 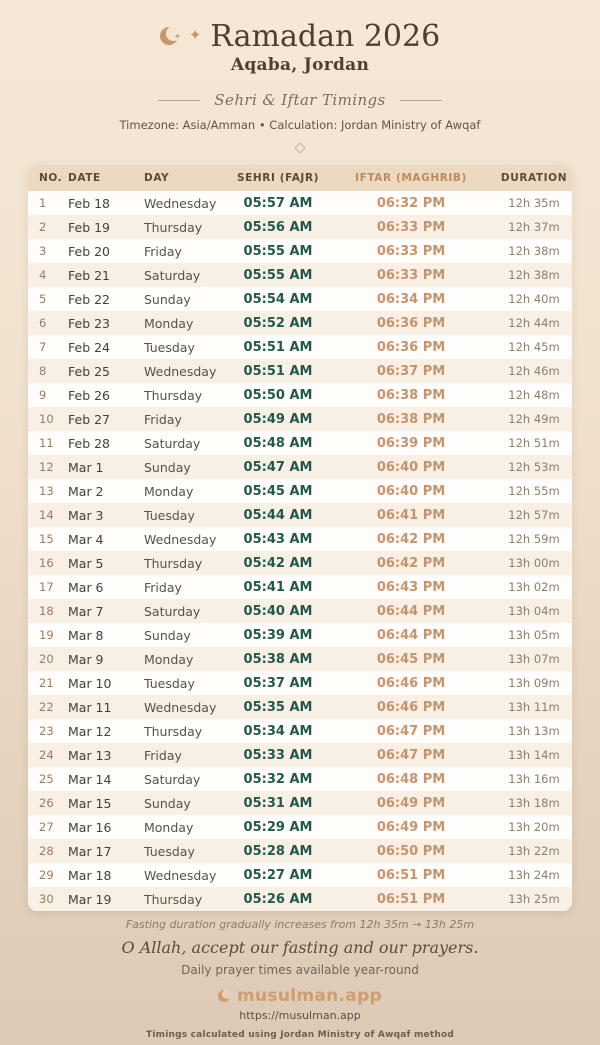 I want to click on row-date: Feb 27, so click(x=89, y=419).